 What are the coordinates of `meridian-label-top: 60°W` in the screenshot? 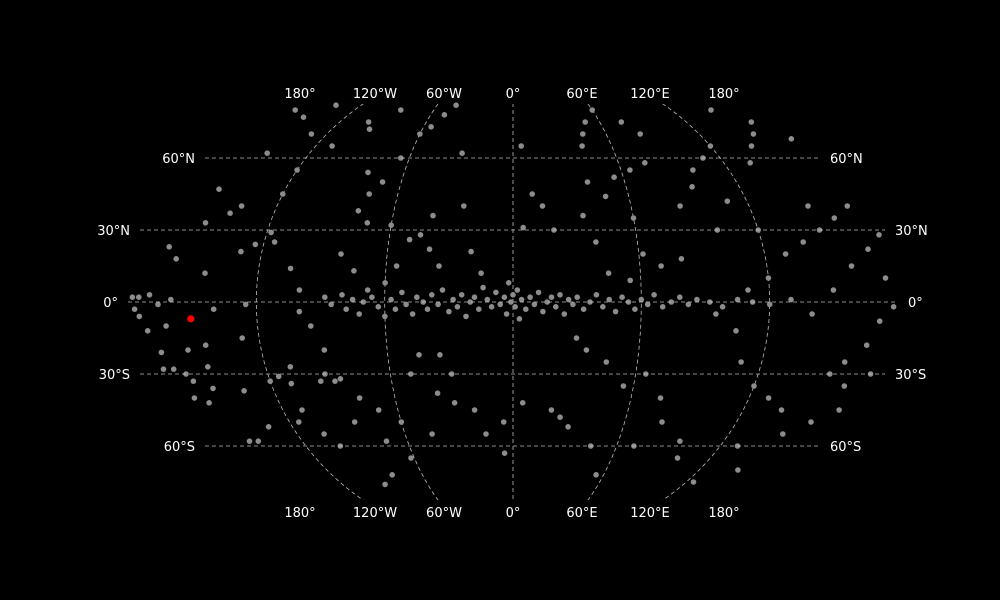 It's located at (444, 94).